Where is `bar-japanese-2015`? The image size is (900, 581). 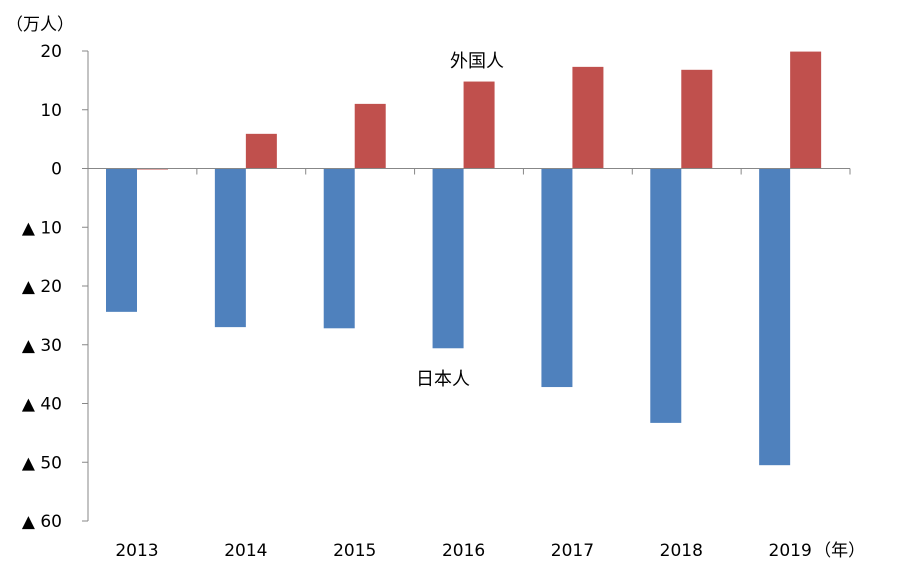 bar-japanese-2015 is located at coordinates (339, 248).